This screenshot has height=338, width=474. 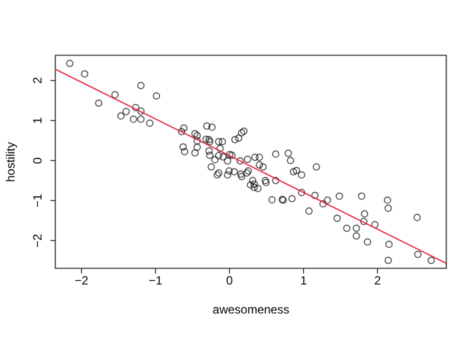 I want to click on y-tick-label: 1, so click(x=37, y=120).